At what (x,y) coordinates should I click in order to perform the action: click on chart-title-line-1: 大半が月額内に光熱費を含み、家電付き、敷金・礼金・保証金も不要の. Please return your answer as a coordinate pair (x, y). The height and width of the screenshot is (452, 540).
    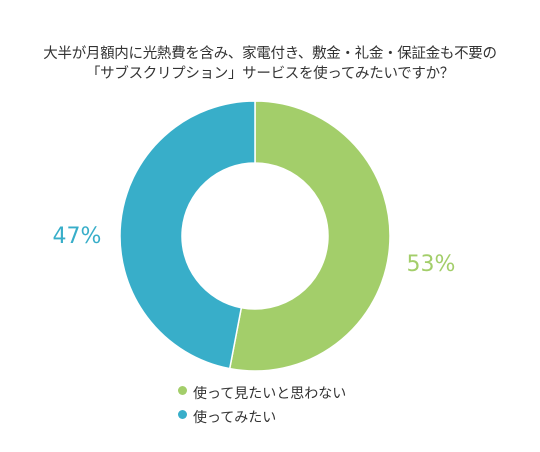
    Looking at the image, I should click on (270, 54).